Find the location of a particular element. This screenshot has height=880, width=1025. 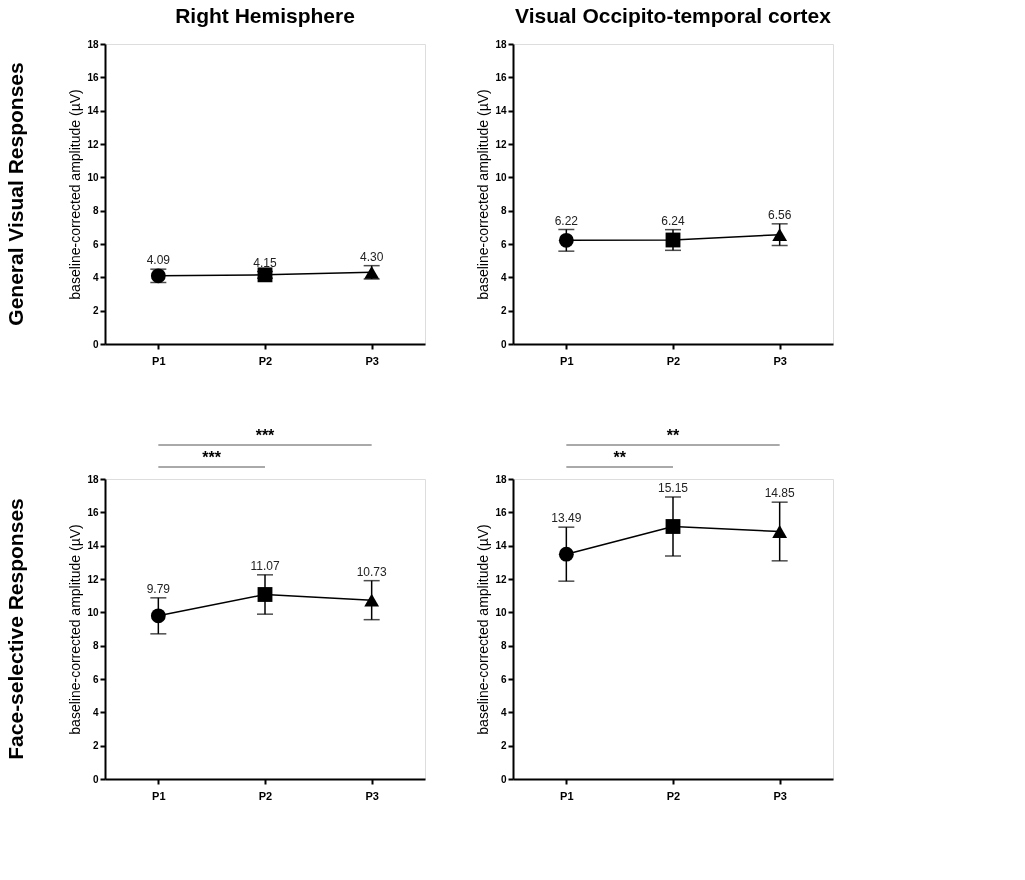

data-label: 15.15 is located at coordinates (673, 488).